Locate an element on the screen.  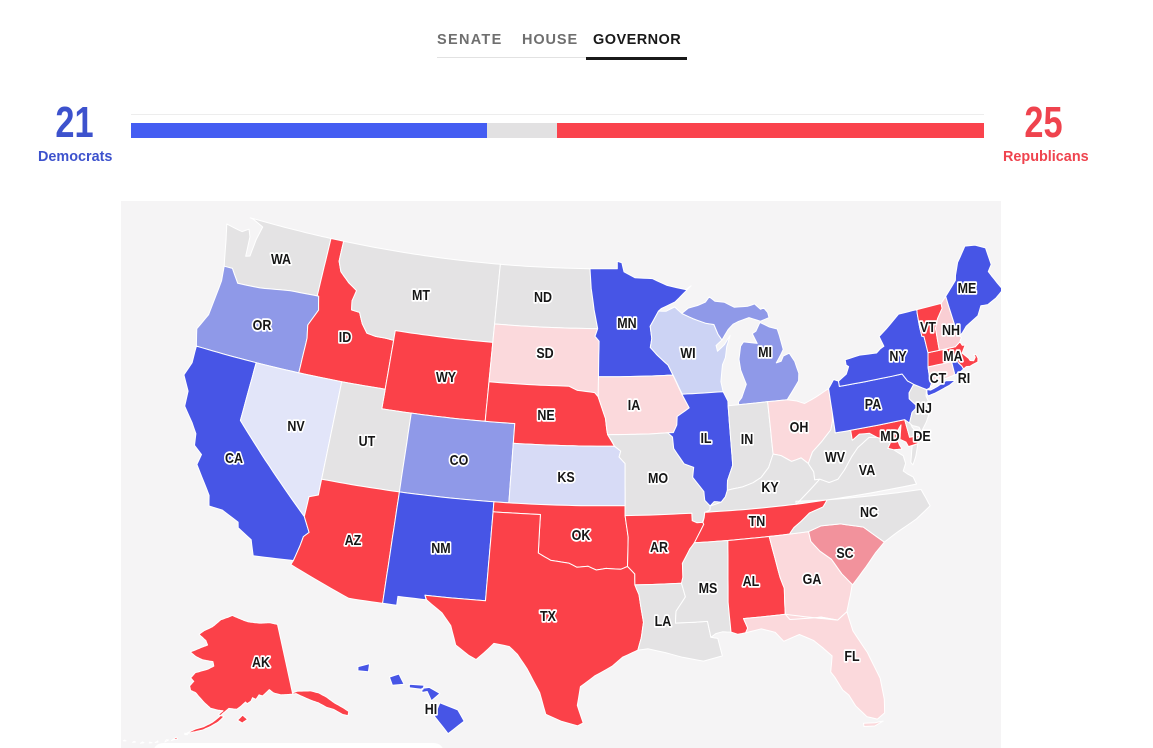
svg-text: NC is located at coordinates (869, 512).